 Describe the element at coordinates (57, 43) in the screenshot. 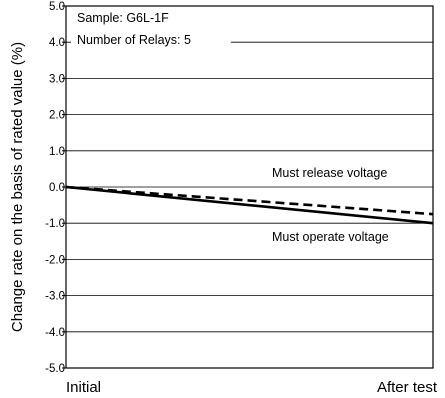

I see `y-tick-label: 4.0` at that location.